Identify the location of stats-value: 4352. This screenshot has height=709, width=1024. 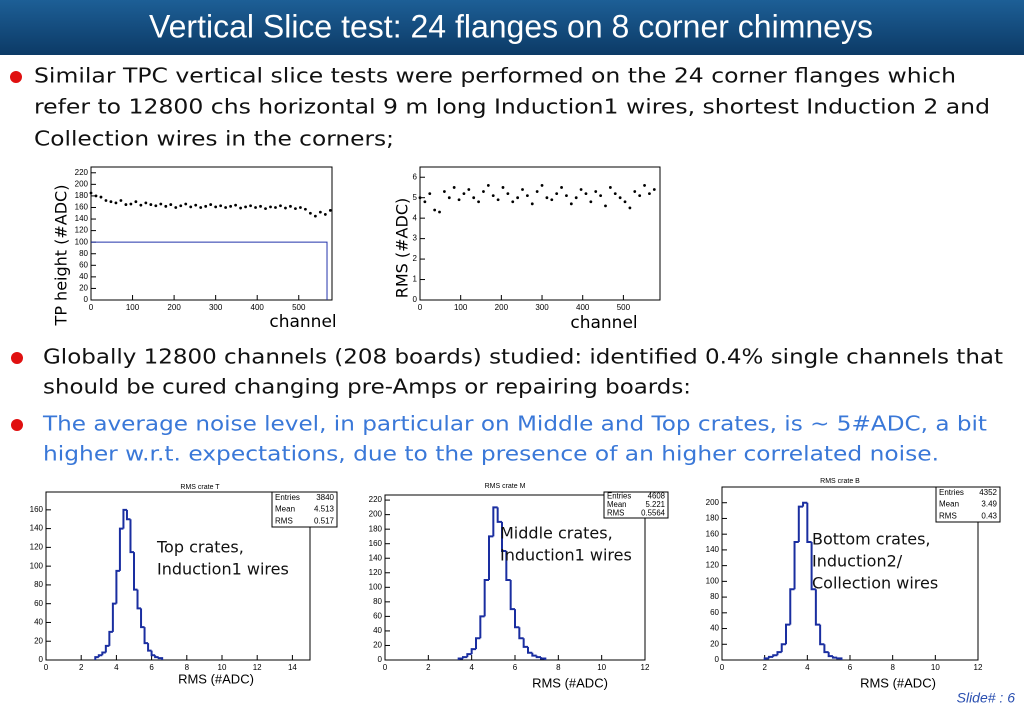
(988, 492).